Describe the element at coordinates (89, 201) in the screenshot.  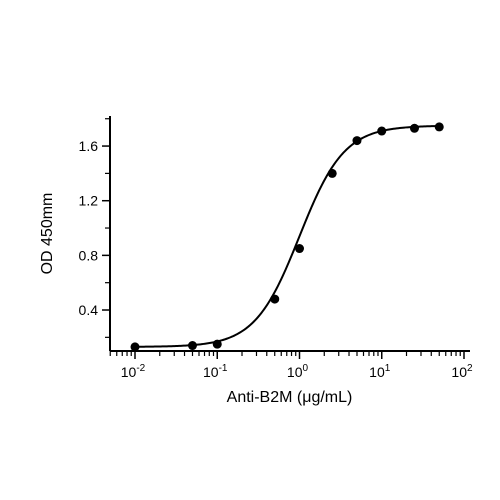
I see `y-tick-label: 1.2` at that location.